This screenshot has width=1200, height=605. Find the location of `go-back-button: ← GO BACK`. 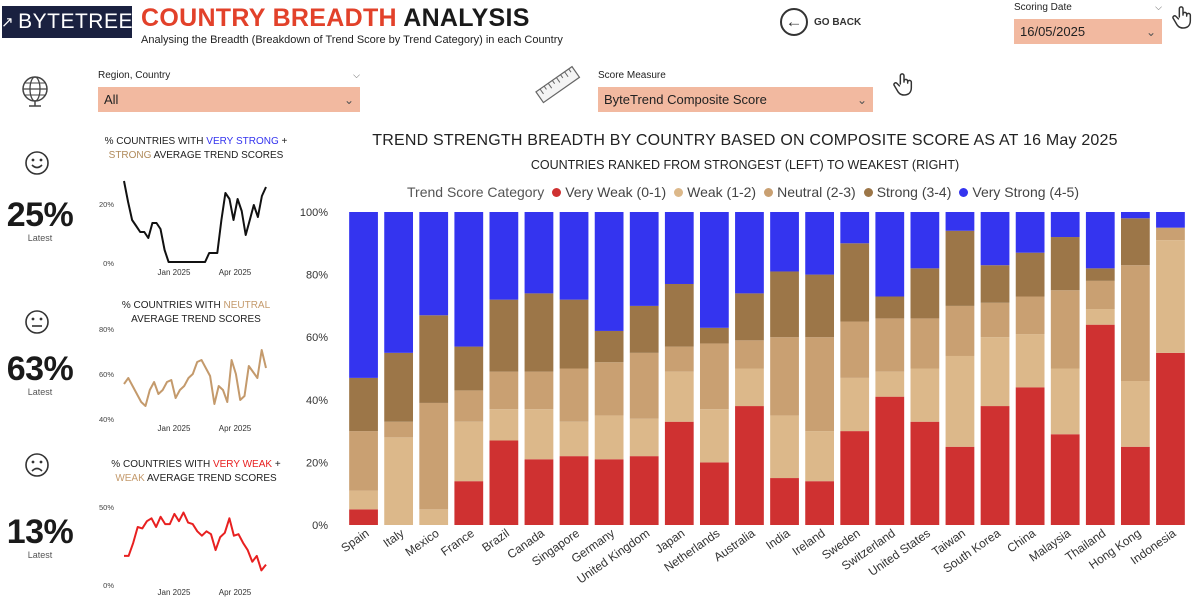

go-back-button: ← GO BACK is located at coordinates (820, 22).